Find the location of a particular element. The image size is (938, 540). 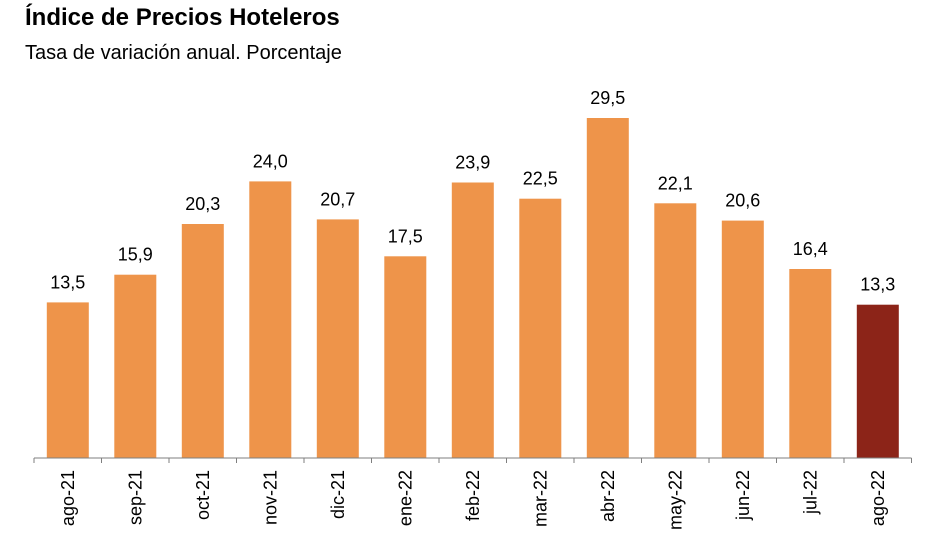

data-label-jul-22: 16,4 is located at coordinates (810, 249).